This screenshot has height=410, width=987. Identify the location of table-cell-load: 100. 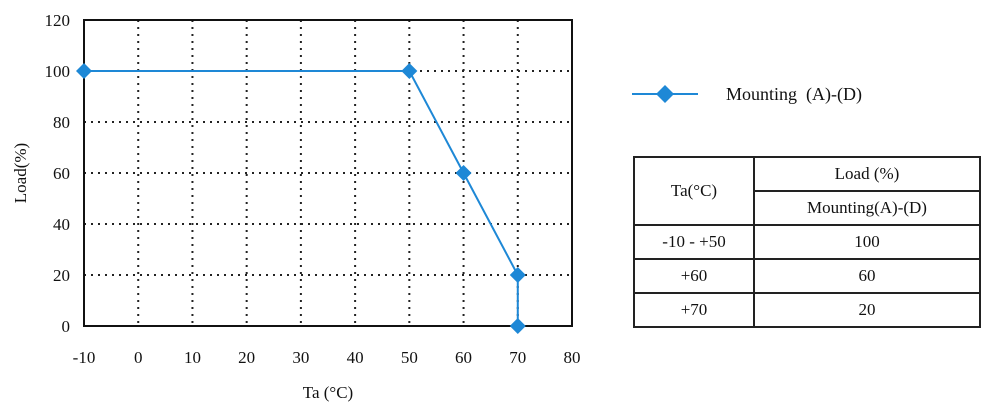
(867, 242).